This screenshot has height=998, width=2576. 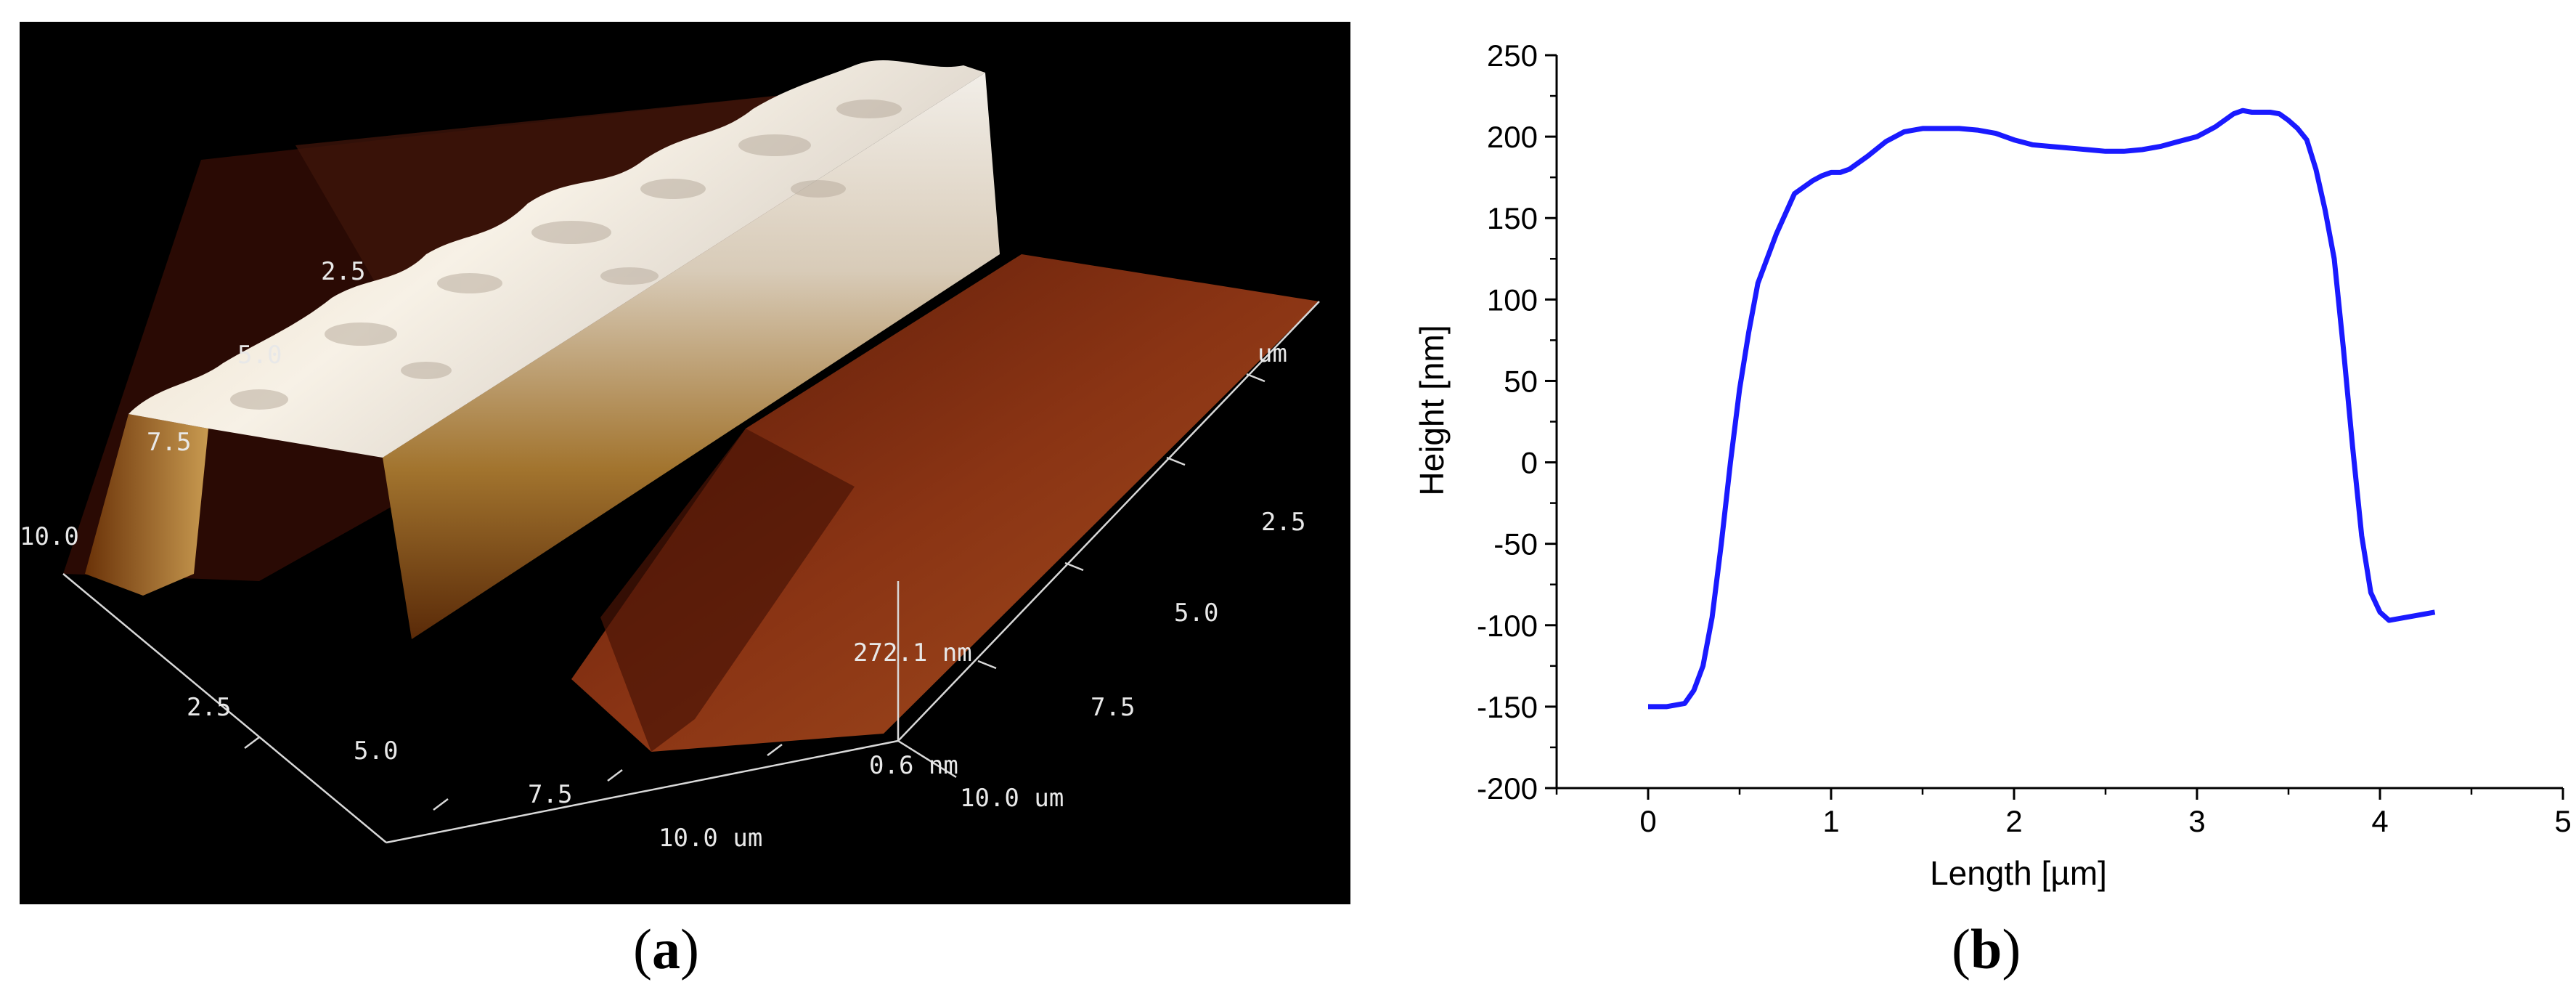 I want to click on afm-right-label-1: 2.5, so click(x=1283, y=522).